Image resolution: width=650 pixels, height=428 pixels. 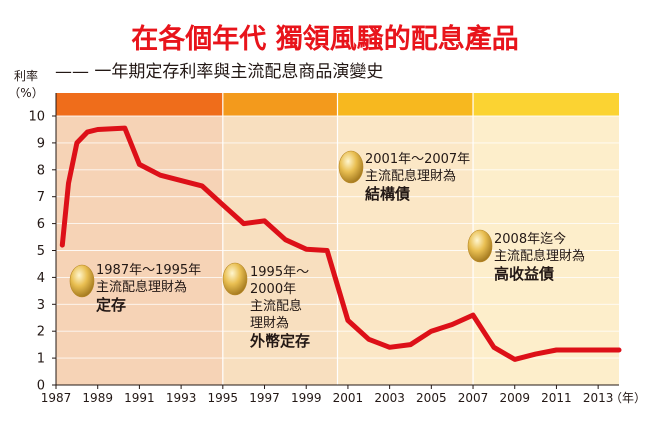 I want to click on x-tick-label: 1995, so click(x=223, y=398).